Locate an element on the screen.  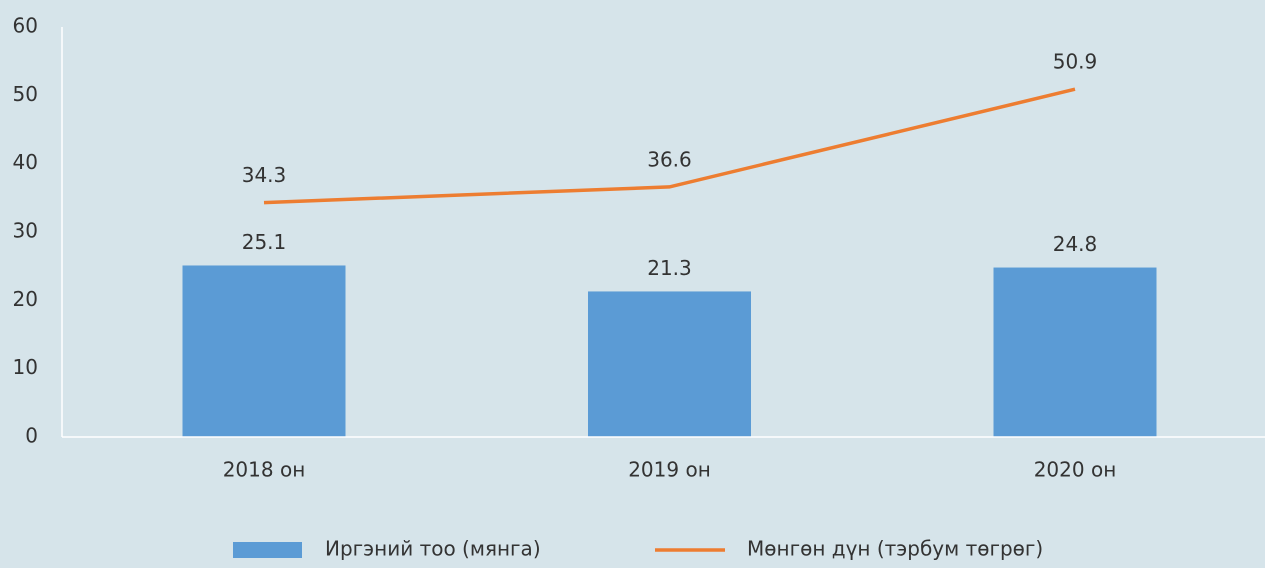
line-value-label: 34.3 is located at coordinates (264, 175).